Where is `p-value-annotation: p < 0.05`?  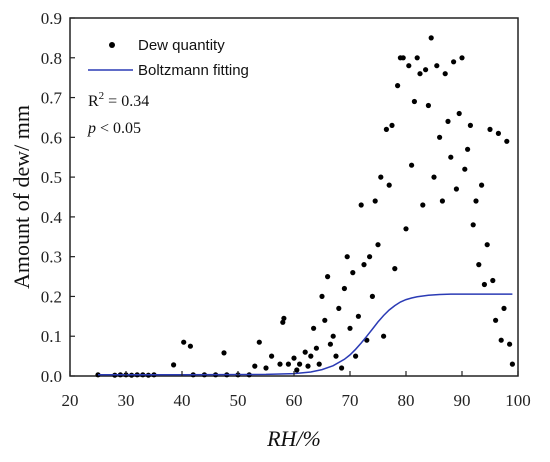
p-value-annotation: p < 0.05 is located at coordinates (114, 128).